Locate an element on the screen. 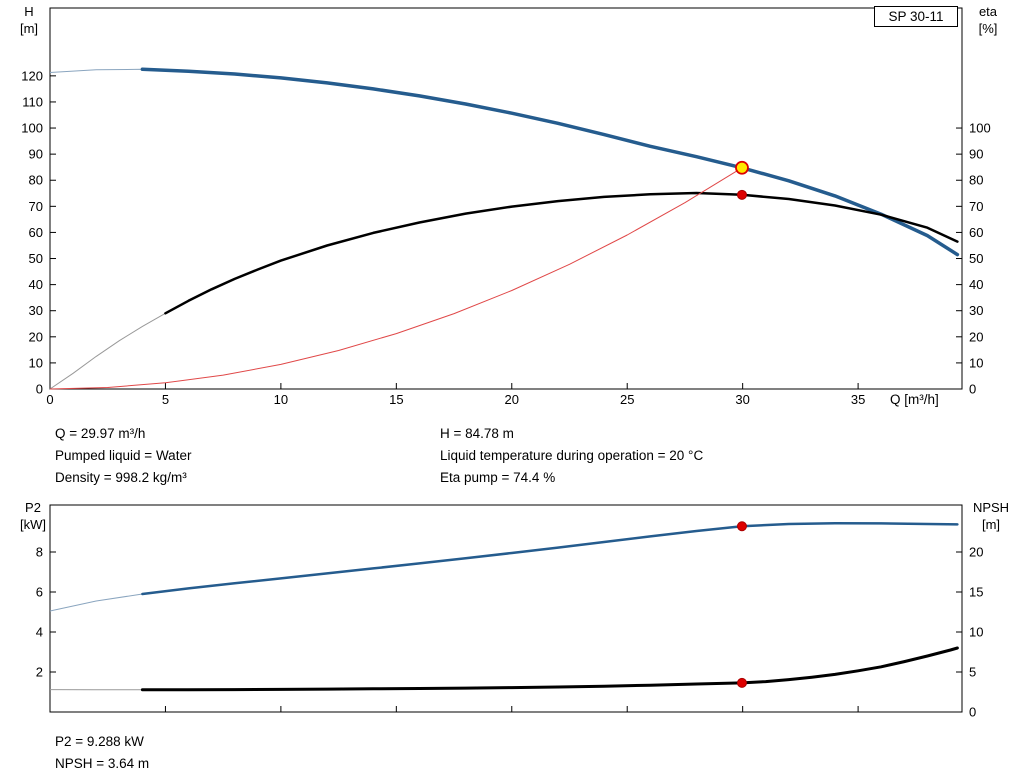 This screenshot has width=1024, height=781. left-axis-title-bottom-chart: P2 [kW] is located at coordinates (33, 516).